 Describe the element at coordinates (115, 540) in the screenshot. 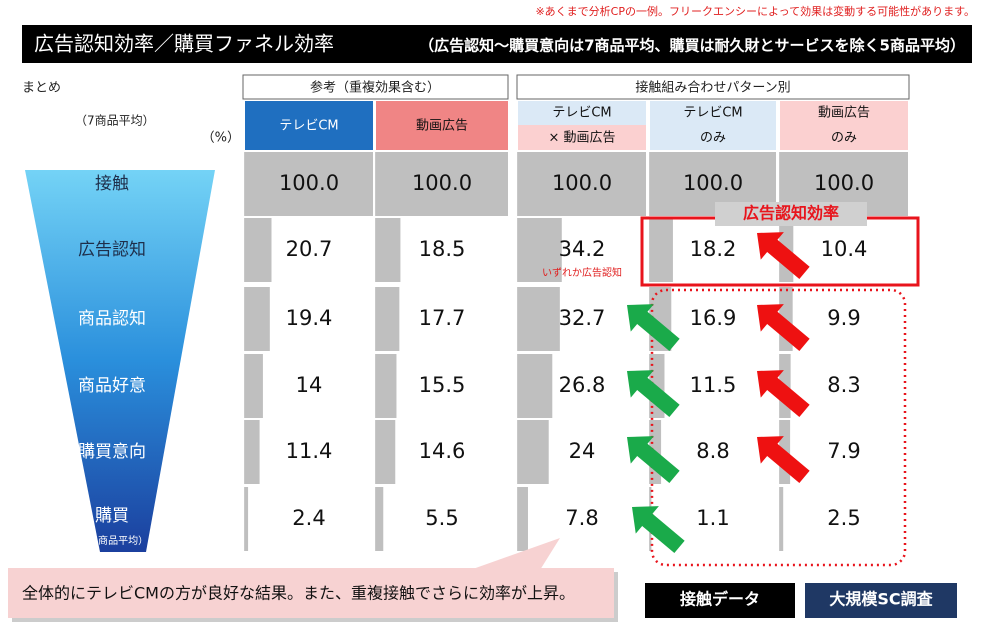

I see `row-sublabel: （5商品平均）` at that location.